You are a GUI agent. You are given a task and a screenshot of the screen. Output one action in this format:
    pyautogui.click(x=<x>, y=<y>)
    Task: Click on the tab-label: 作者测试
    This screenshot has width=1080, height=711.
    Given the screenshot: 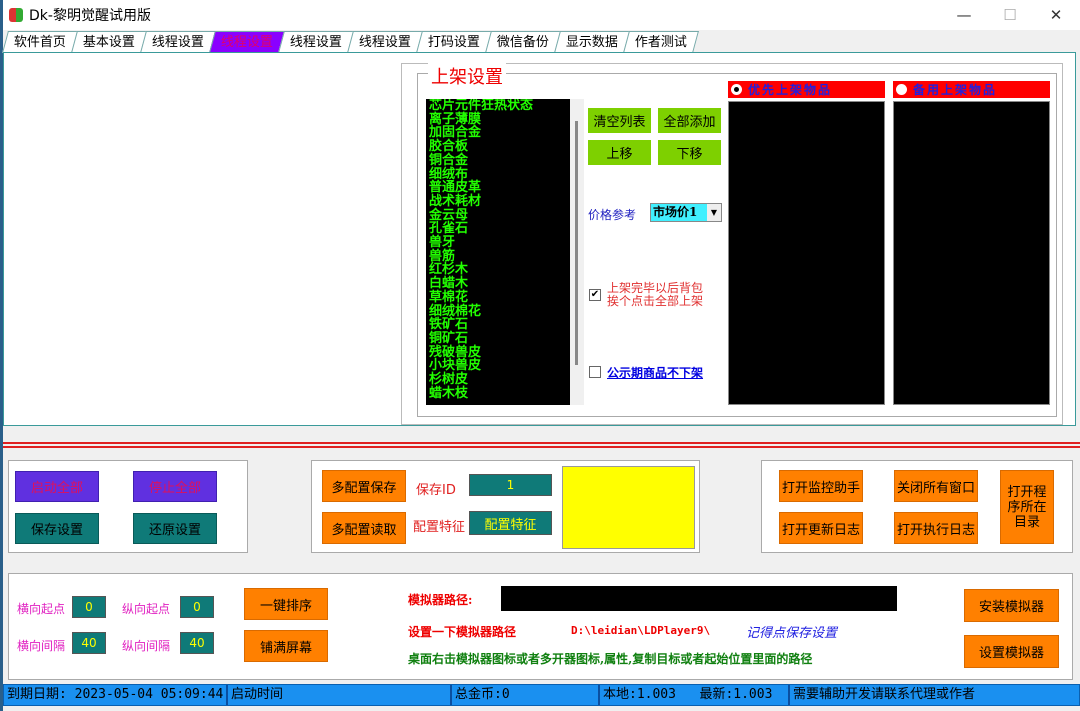 What is the action you would take?
    pyautogui.click(x=661, y=42)
    